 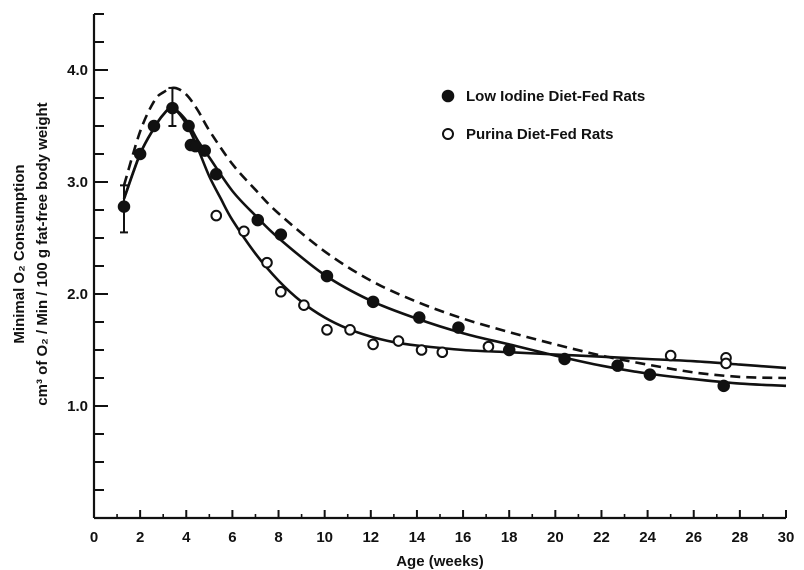 I want to click on y-tick-label: 3.0, so click(x=77, y=182).